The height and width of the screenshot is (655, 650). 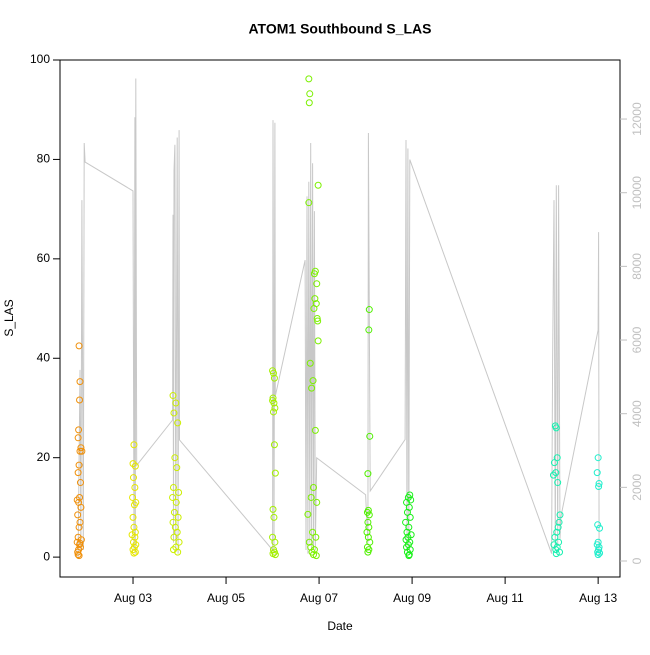 What do you see at coordinates (133, 598) in the screenshot?
I see `x-tick-label: Aug 03` at bounding box center [133, 598].